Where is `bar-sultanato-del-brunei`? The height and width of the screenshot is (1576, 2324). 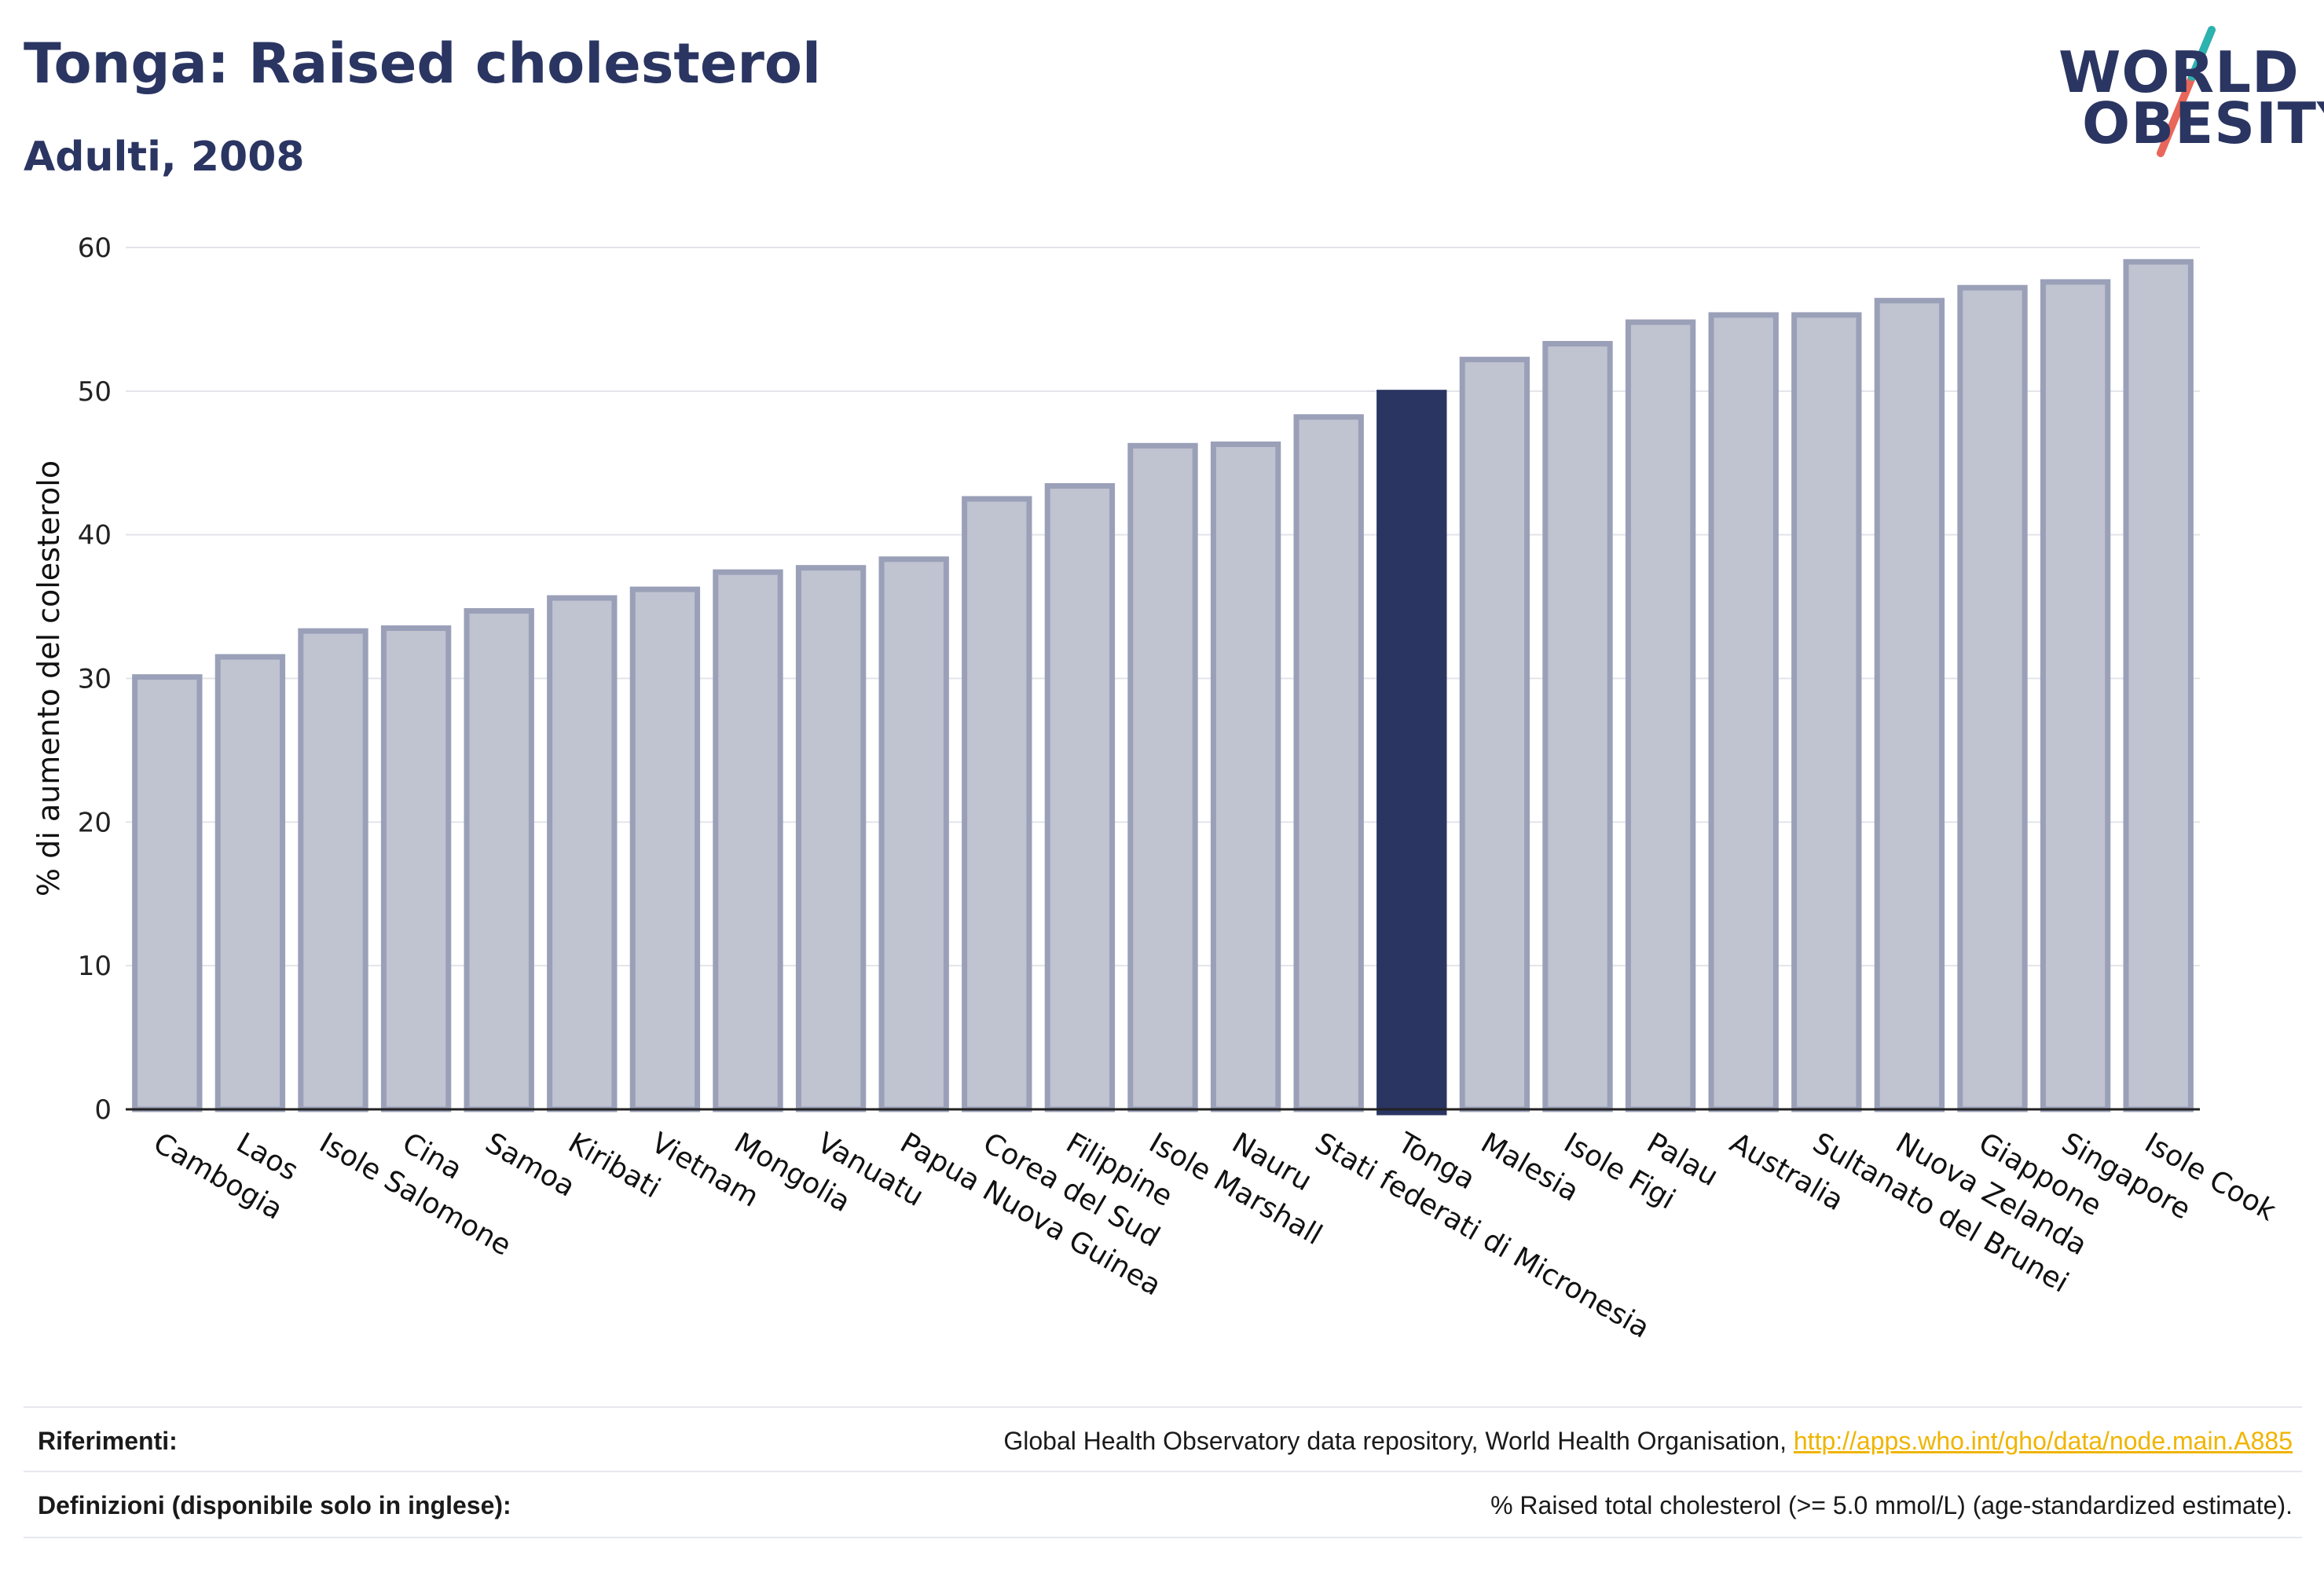
bar-sultanato-del-brunei is located at coordinates (1826, 712).